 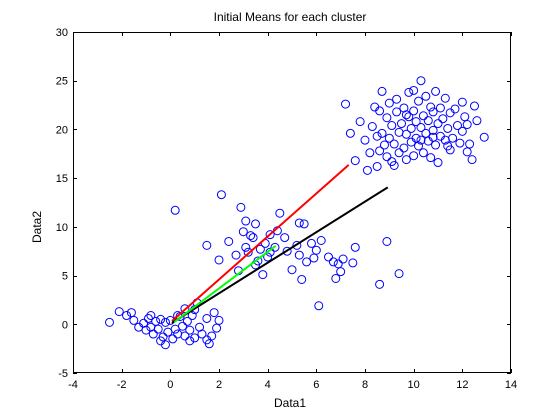 I want to click on x-tick-label: -4, so click(x=73, y=385).